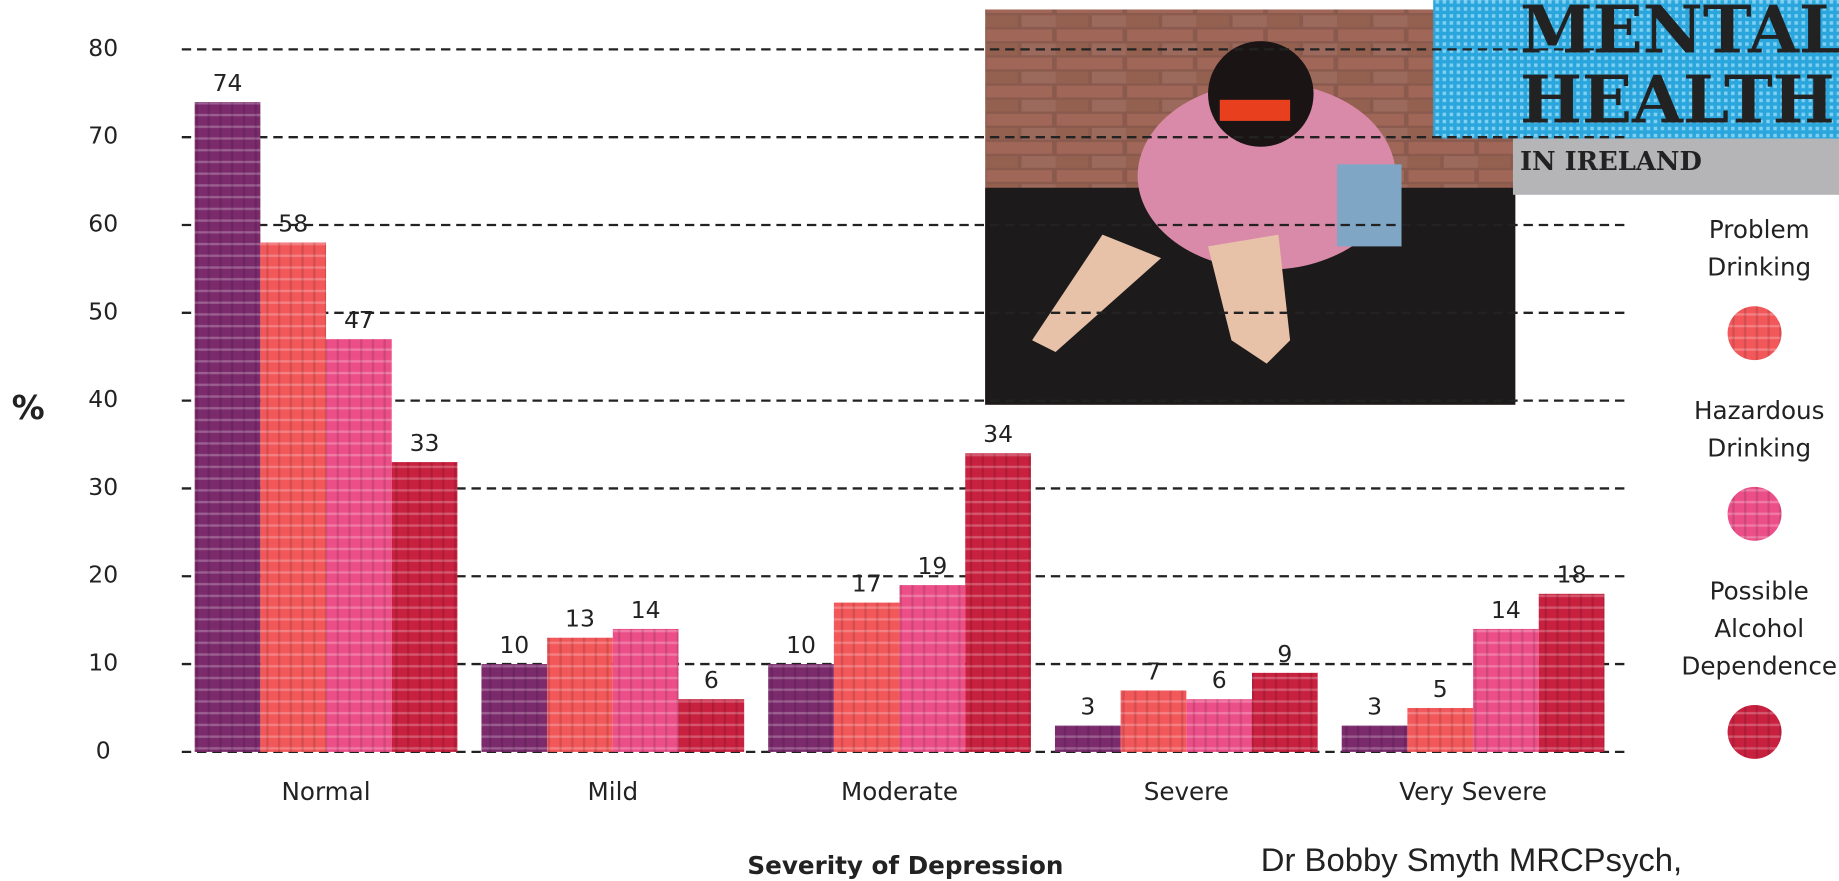 The width and height of the screenshot is (1839, 881). I want to click on logo-line: IN IRELAND, so click(1611, 162).